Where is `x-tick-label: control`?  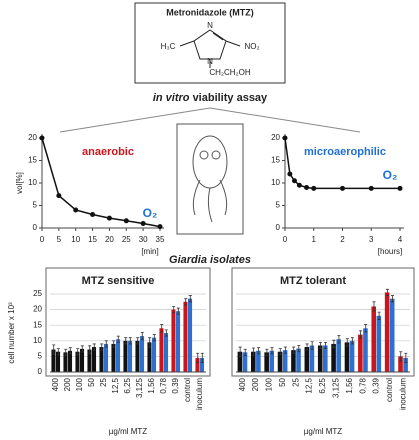
x-tick-label: control is located at coordinates (187, 390).